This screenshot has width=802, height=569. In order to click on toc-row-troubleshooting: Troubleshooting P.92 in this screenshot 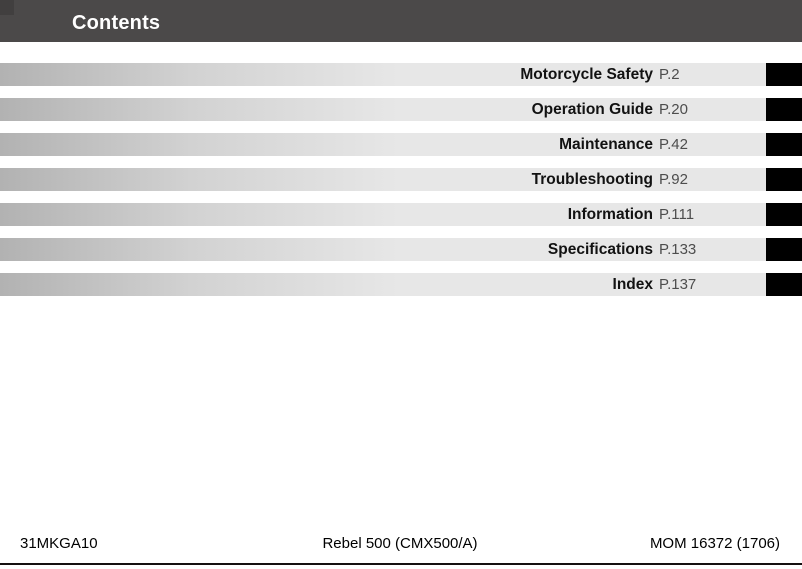, I will do `click(401, 179)`.